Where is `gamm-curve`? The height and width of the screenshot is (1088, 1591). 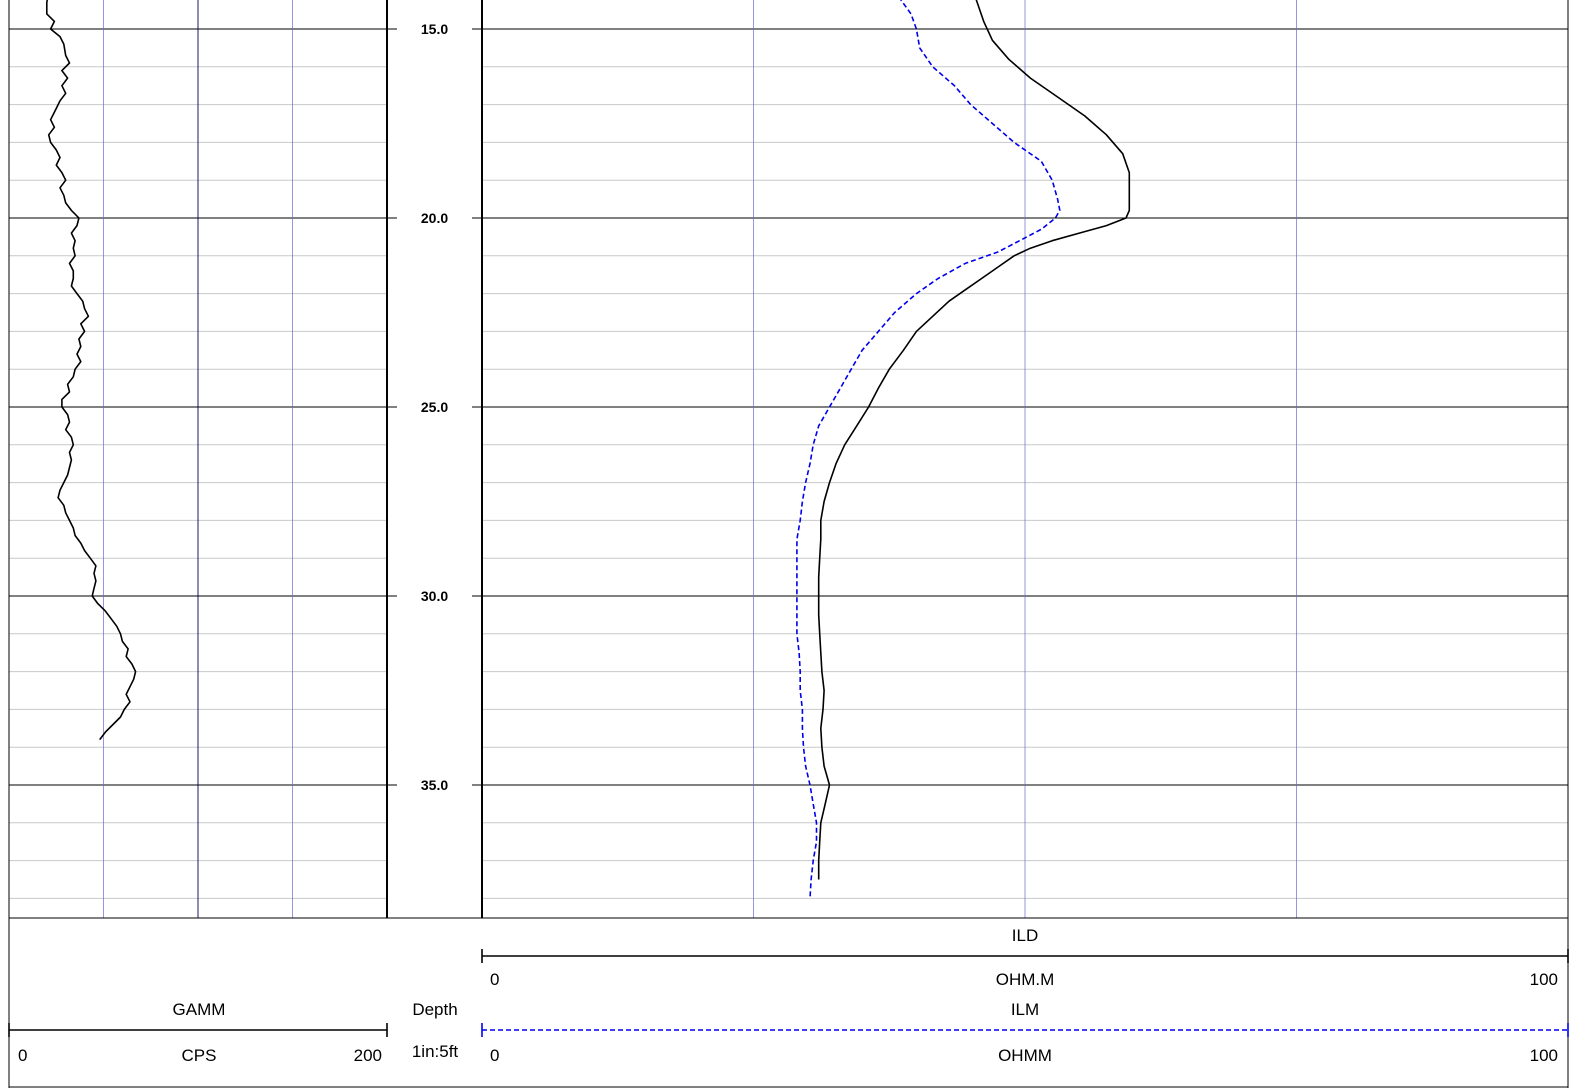
gamm-curve is located at coordinates (91, 370).